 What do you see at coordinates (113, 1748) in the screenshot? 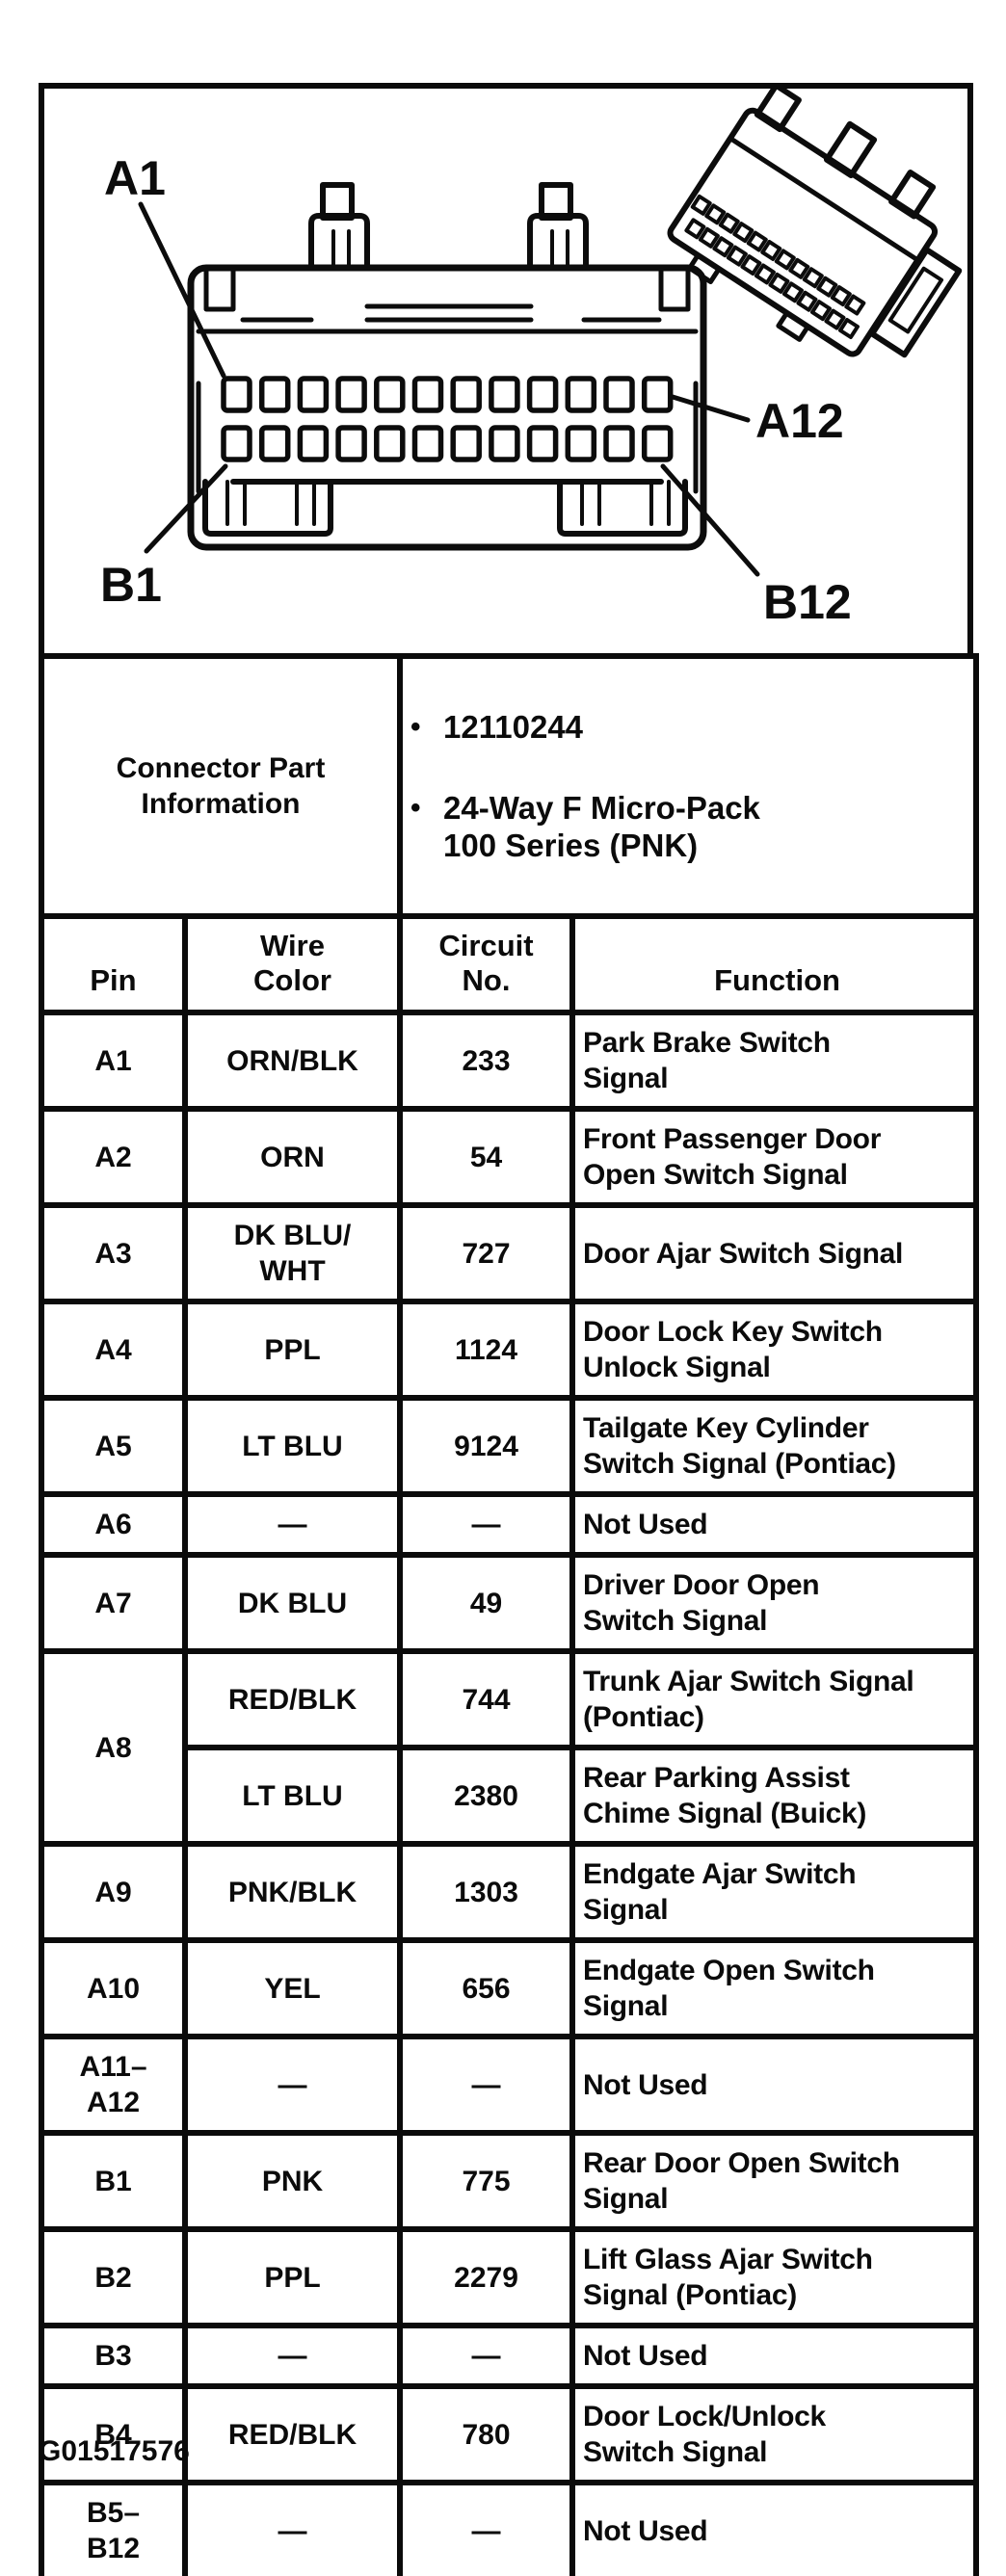
I see `pin-cell: A8` at bounding box center [113, 1748].